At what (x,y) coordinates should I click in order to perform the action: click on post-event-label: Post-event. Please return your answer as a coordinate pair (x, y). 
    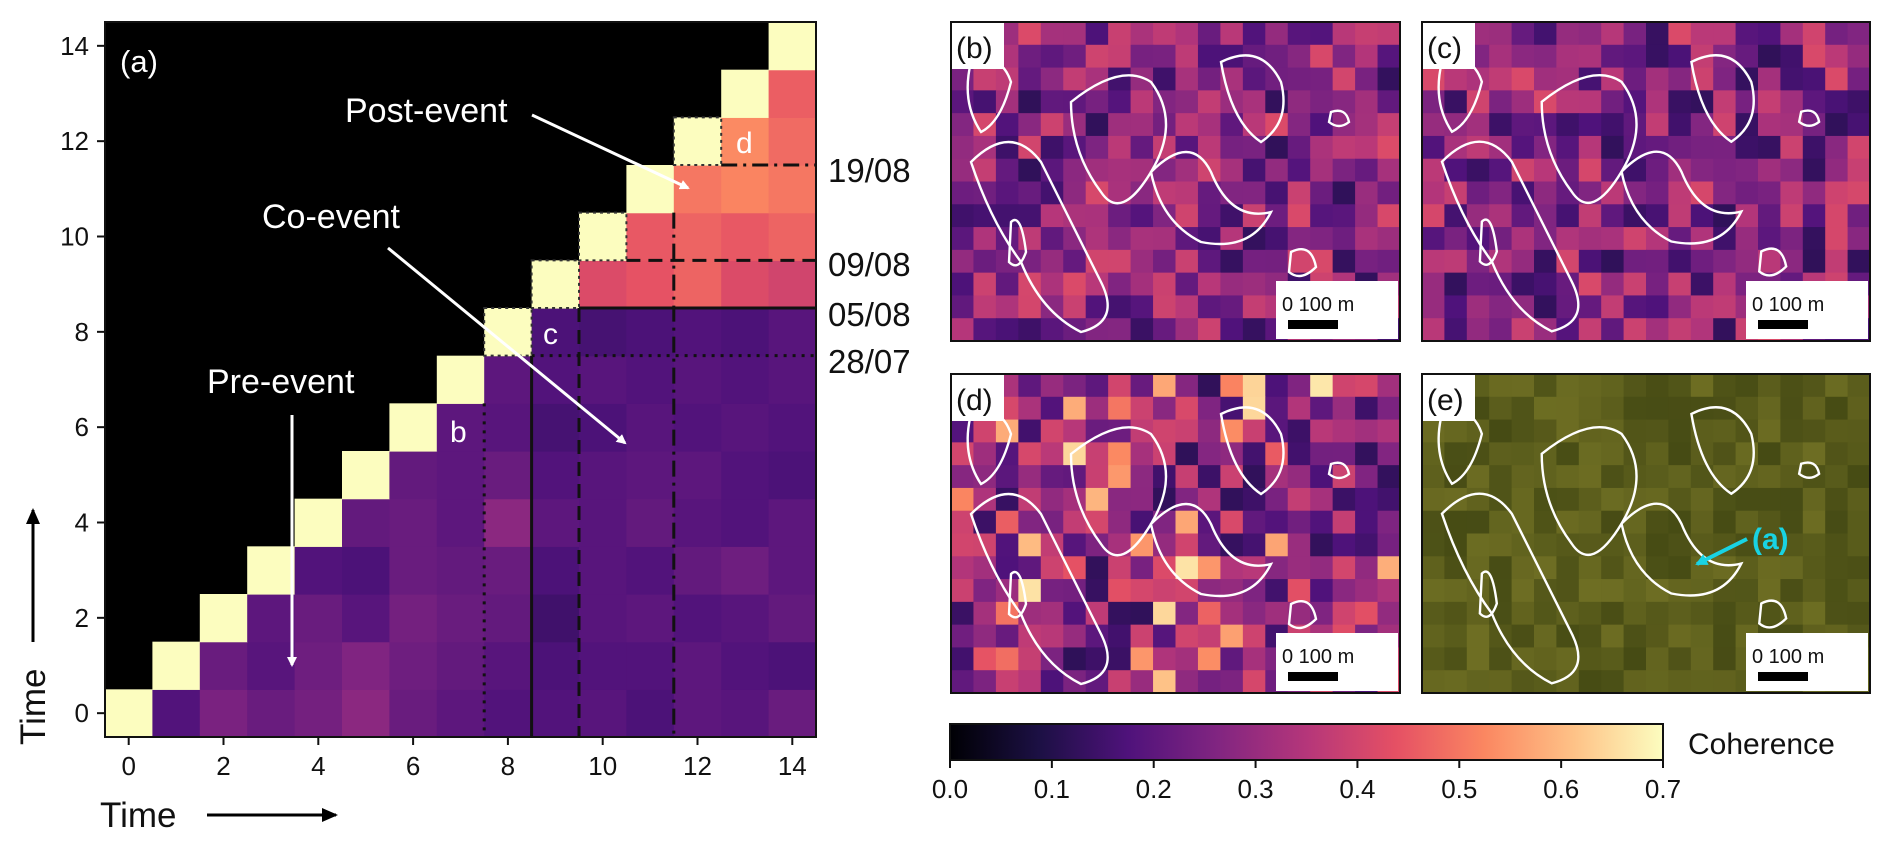
    Looking at the image, I should click on (426, 111).